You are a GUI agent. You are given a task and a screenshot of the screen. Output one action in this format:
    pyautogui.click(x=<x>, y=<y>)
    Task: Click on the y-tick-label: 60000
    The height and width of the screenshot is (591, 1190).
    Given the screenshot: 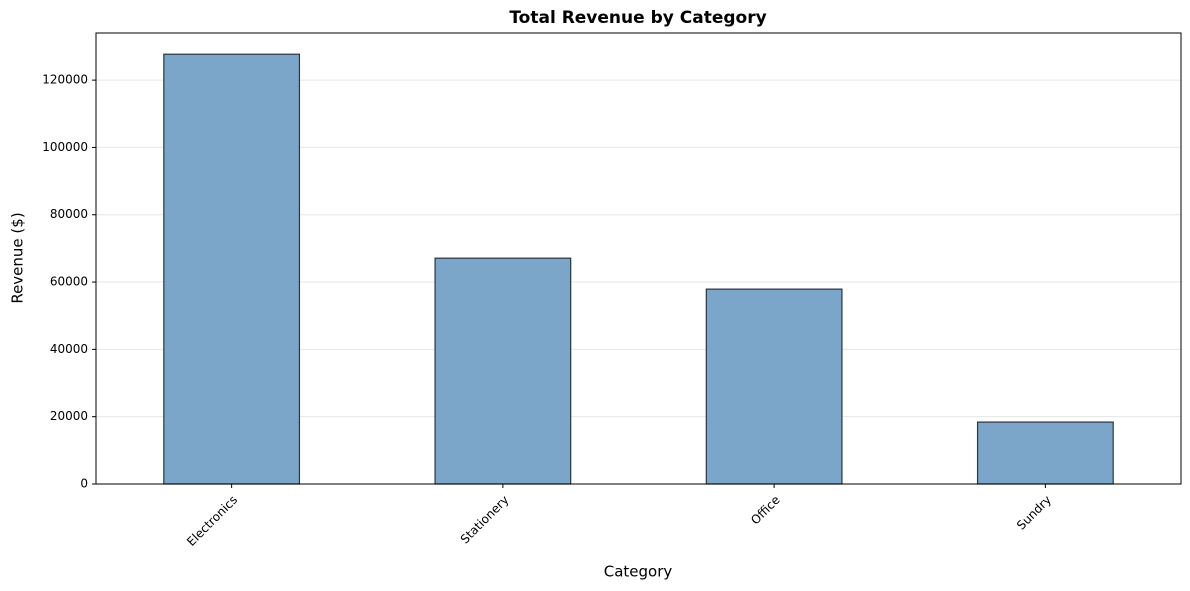 What is the action you would take?
    pyautogui.click(x=69, y=282)
    